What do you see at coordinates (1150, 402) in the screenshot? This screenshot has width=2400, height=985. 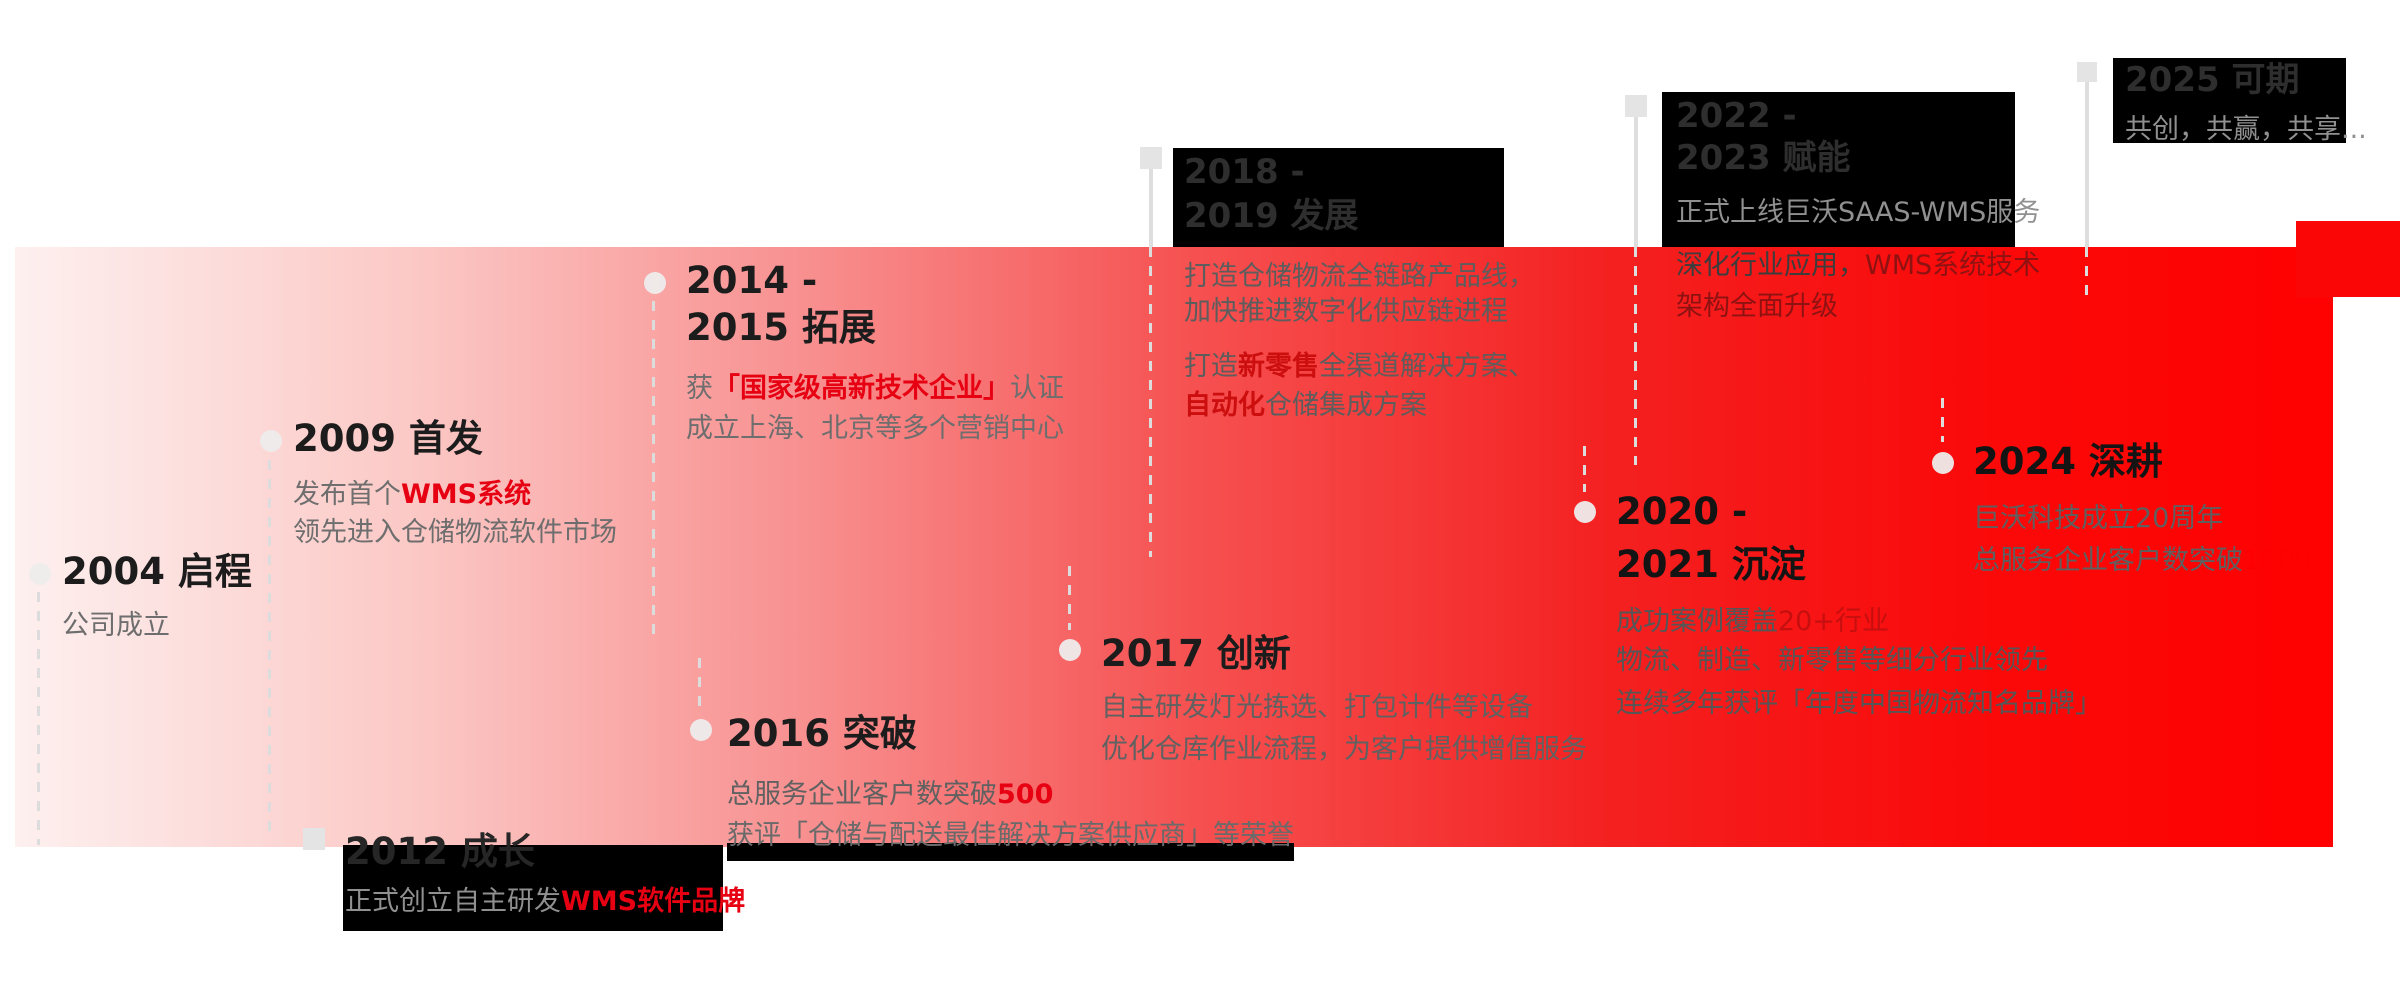 I see `connector-2018-dash` at bounding box center [1150, 402].